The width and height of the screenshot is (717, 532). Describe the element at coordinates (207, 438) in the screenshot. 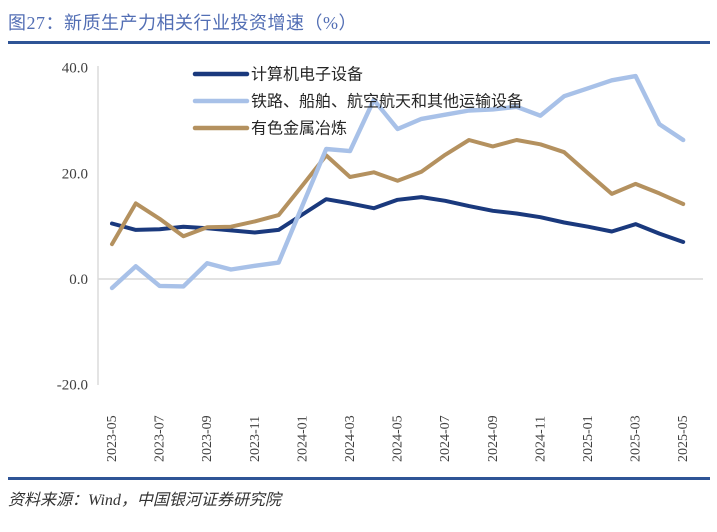

I see `x-tick-label: 2023-09` at that location.